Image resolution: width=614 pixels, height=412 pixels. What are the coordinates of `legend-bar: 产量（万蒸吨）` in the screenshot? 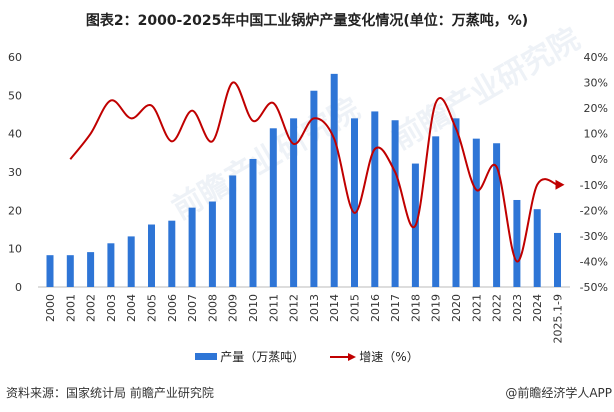 It's located at (249, 356).